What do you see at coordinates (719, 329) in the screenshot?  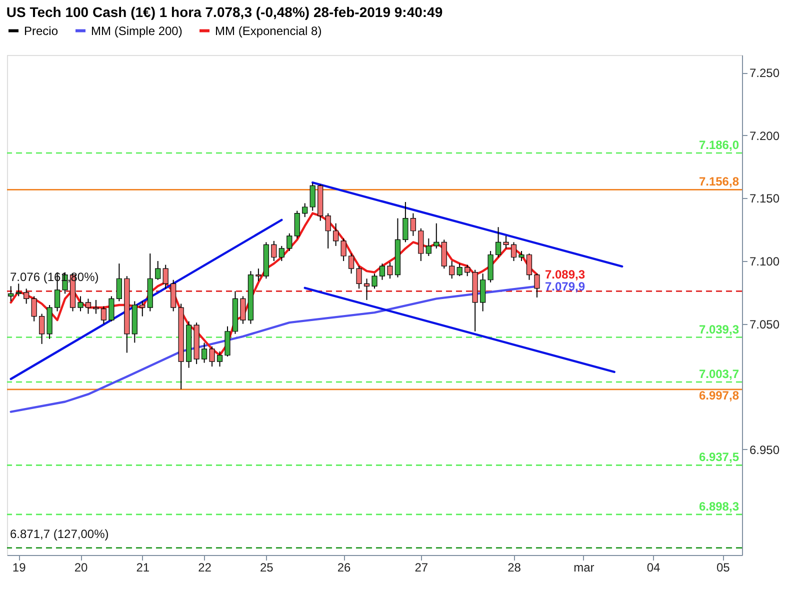 I see `ref-line-label: 7.039,3` at bounding box center [719, 329].